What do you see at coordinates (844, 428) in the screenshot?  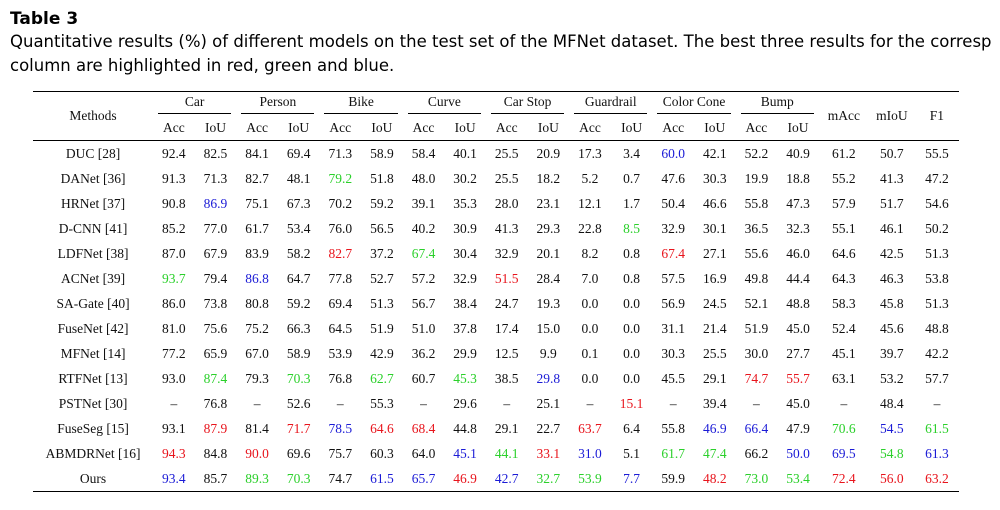 I see `value-cell: 70.6` at bounding box center [844, 428].